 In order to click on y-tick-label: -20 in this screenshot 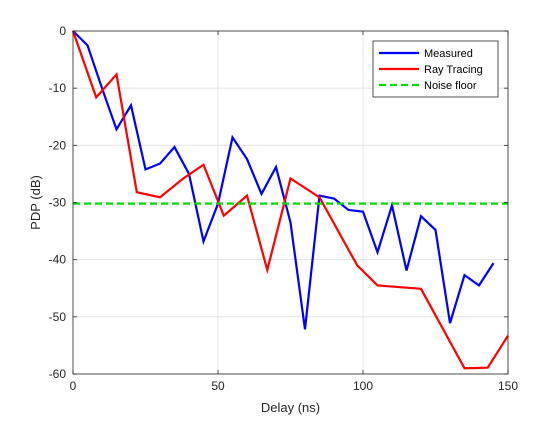, I will do `click(58, 145)`.